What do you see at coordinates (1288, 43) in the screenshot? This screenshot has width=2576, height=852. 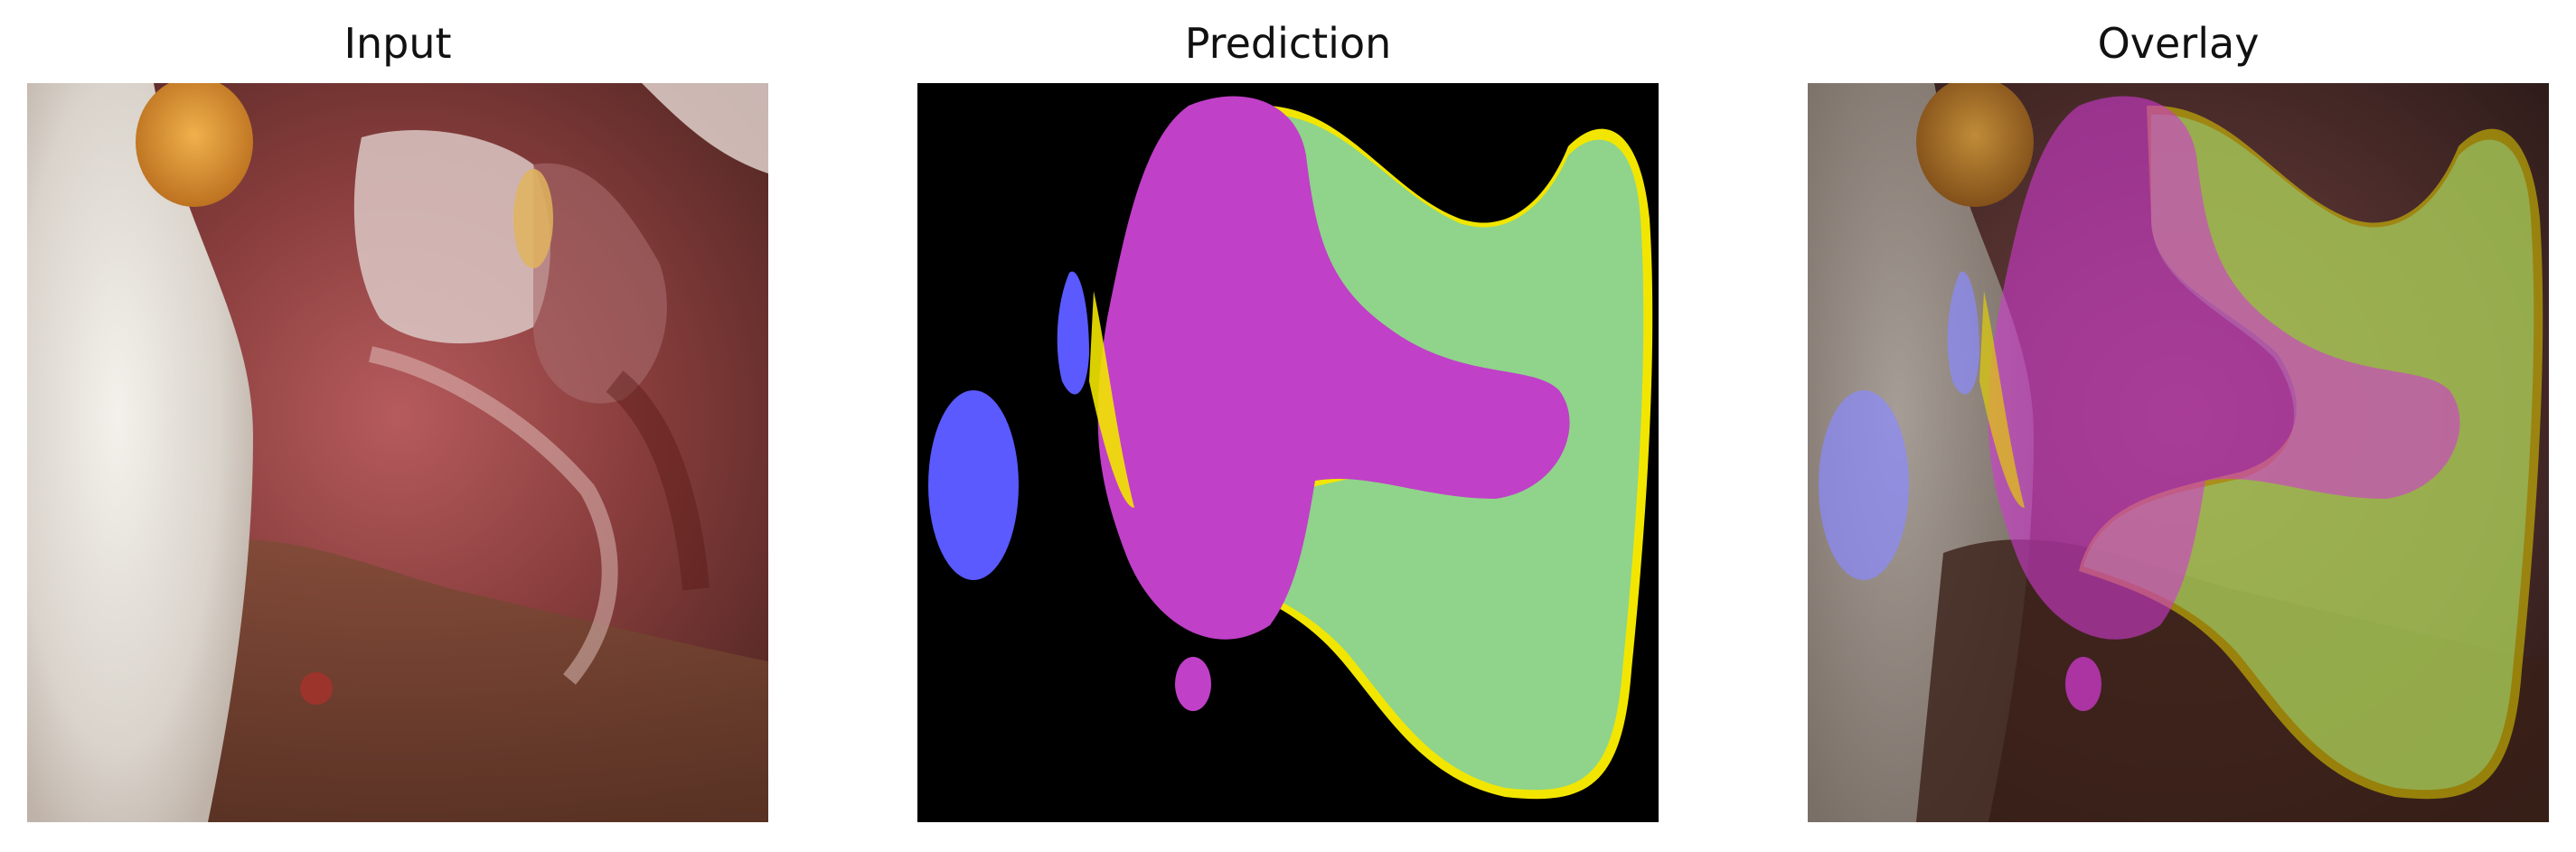 I see `prediction-title: Prediction` at bounding box center [1288, 43].